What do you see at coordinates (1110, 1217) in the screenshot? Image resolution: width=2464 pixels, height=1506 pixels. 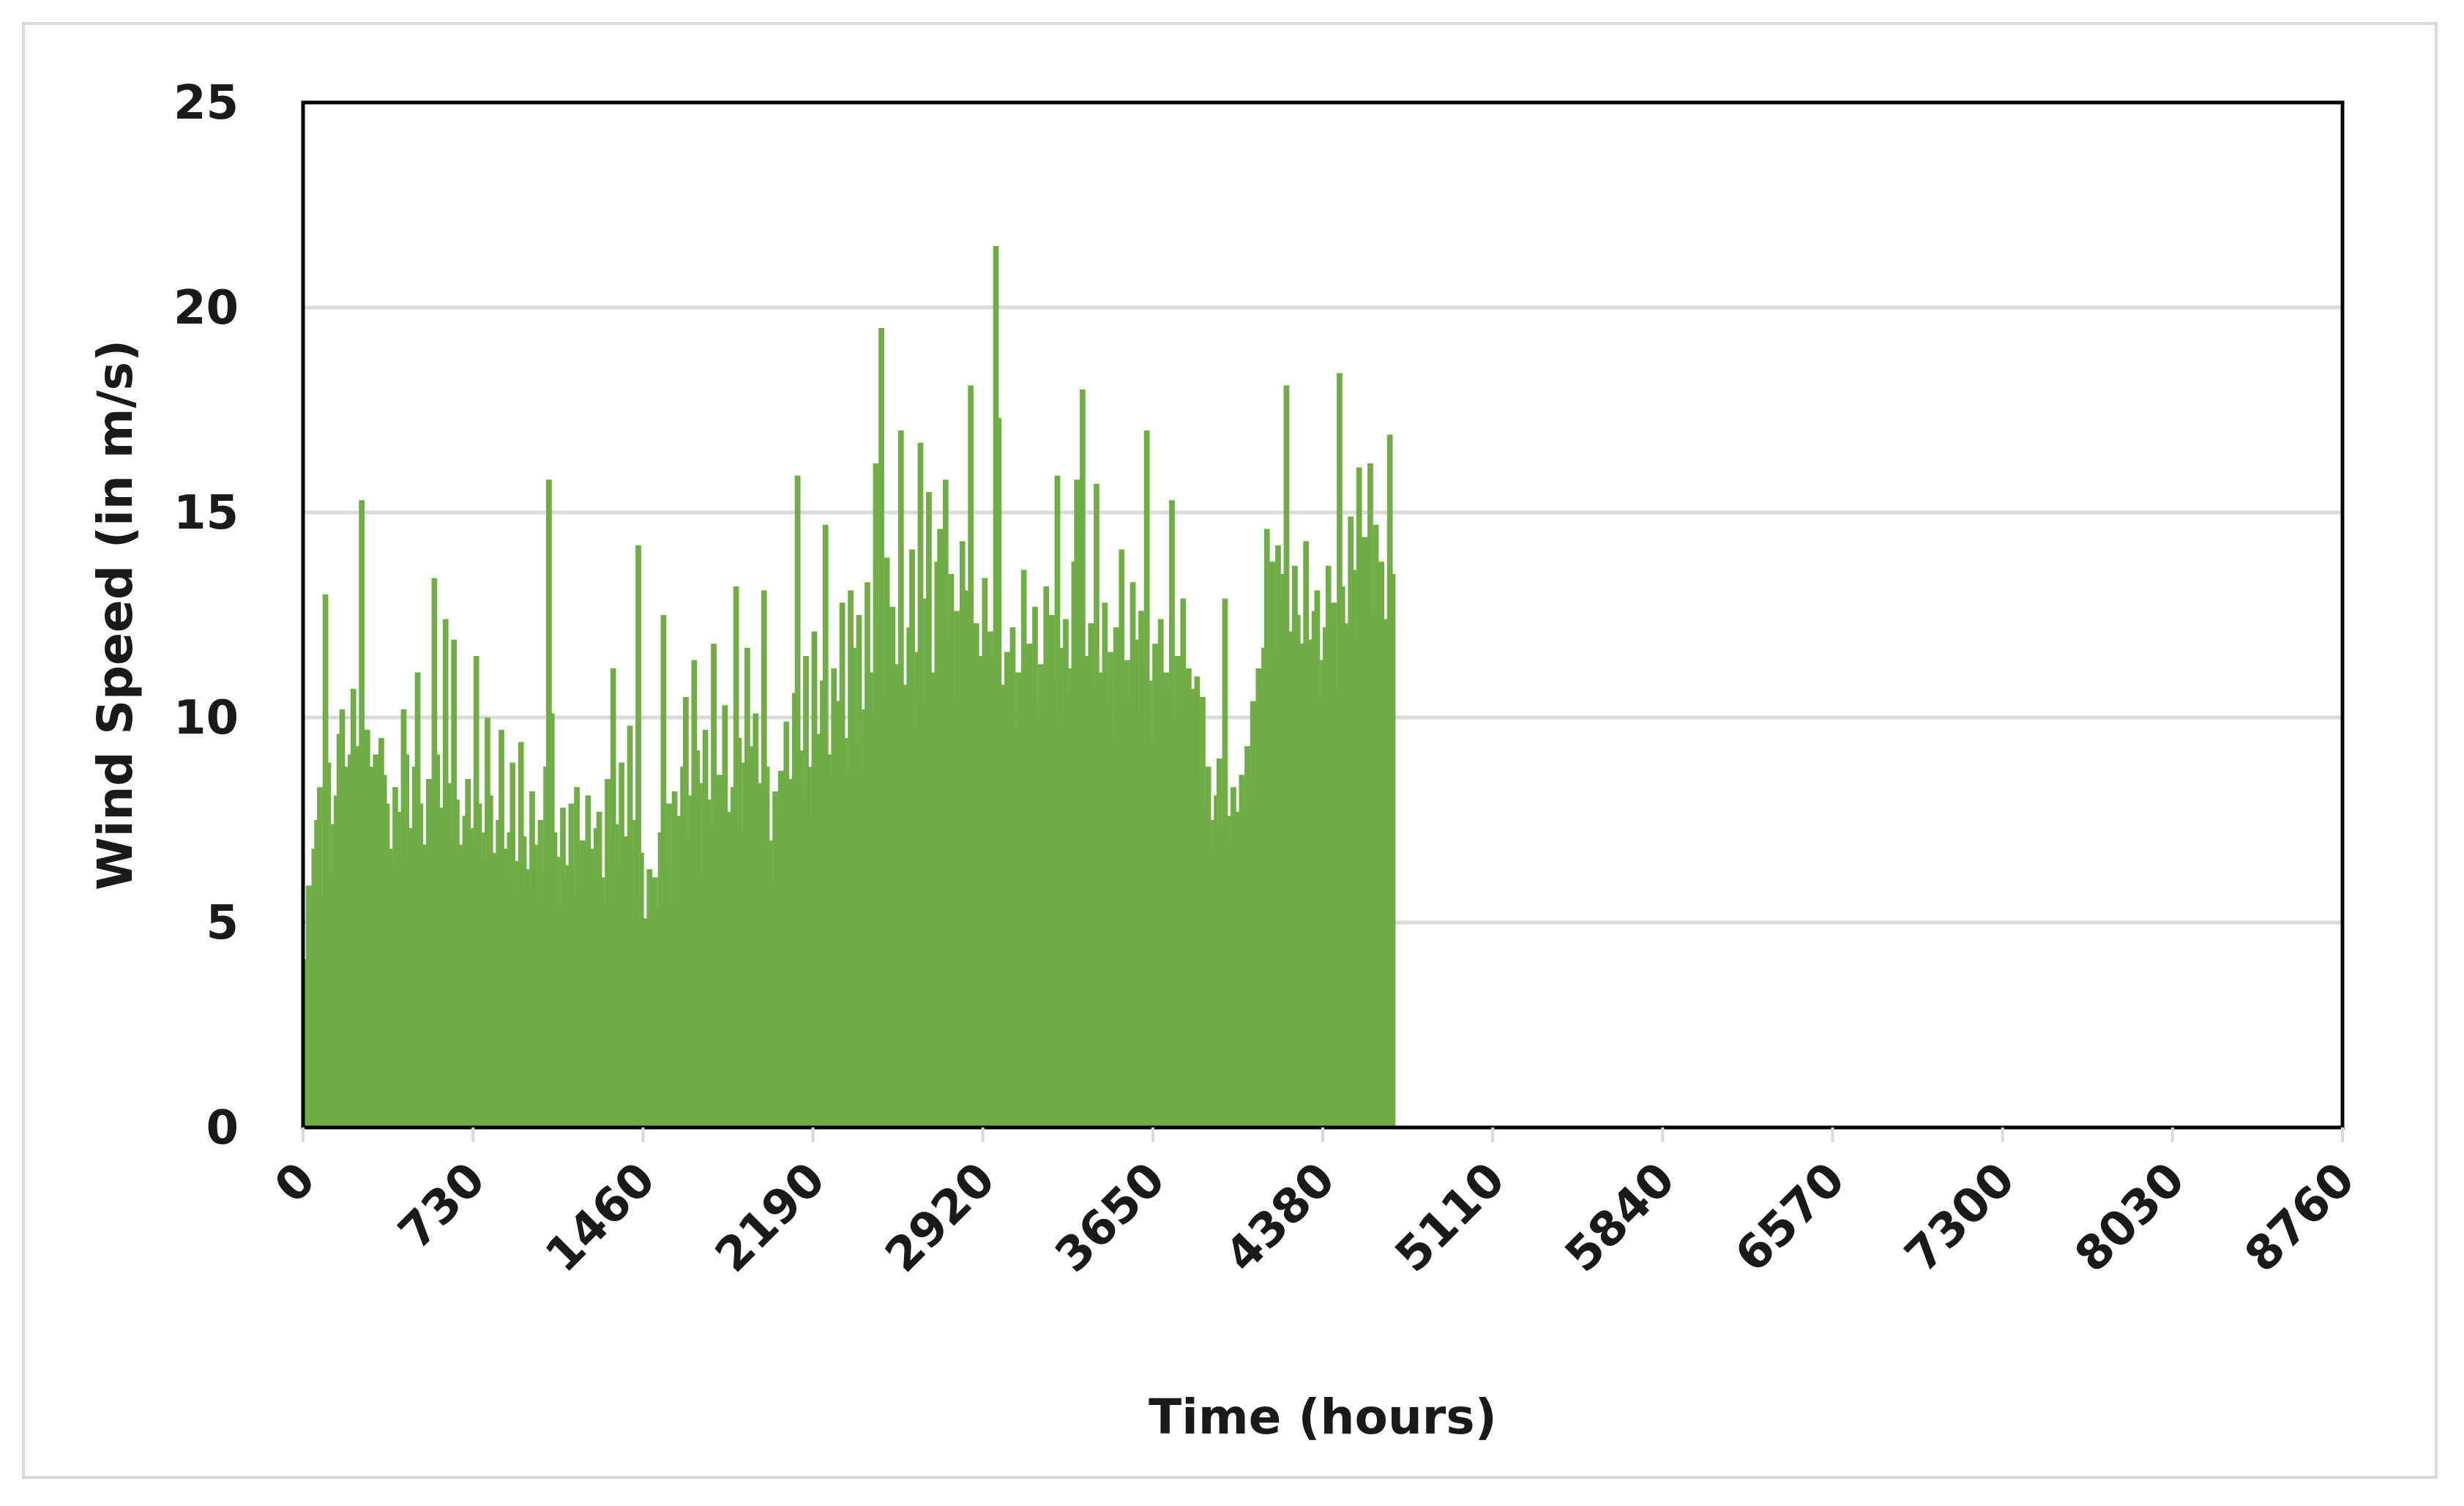 I see `x-tick-label: 3650` at bounding box center [1110, 1217].